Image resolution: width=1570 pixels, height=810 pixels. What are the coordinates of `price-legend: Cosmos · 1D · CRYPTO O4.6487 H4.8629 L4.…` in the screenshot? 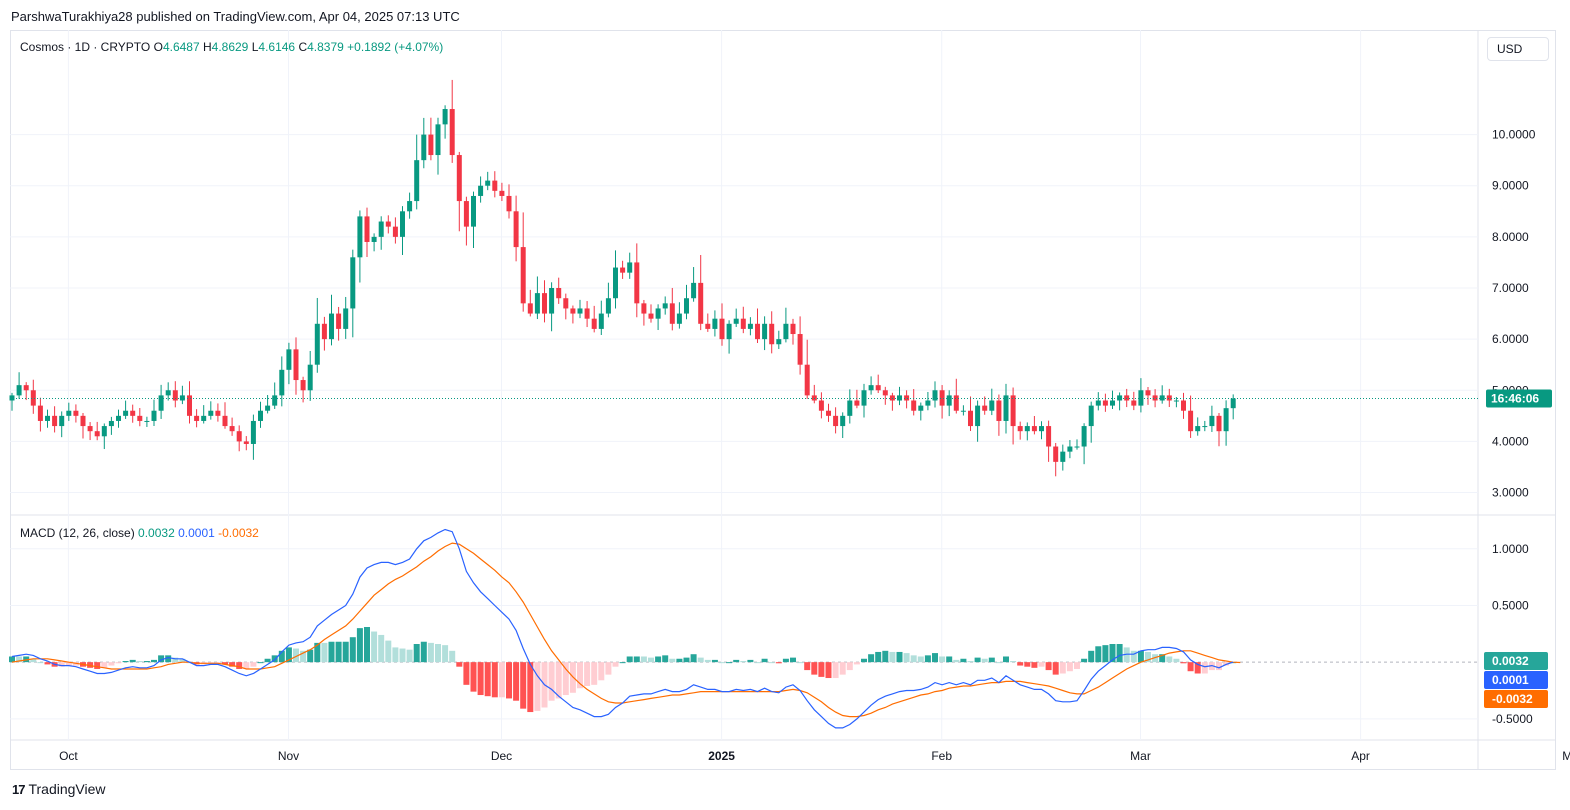 It's located at (231, 47).